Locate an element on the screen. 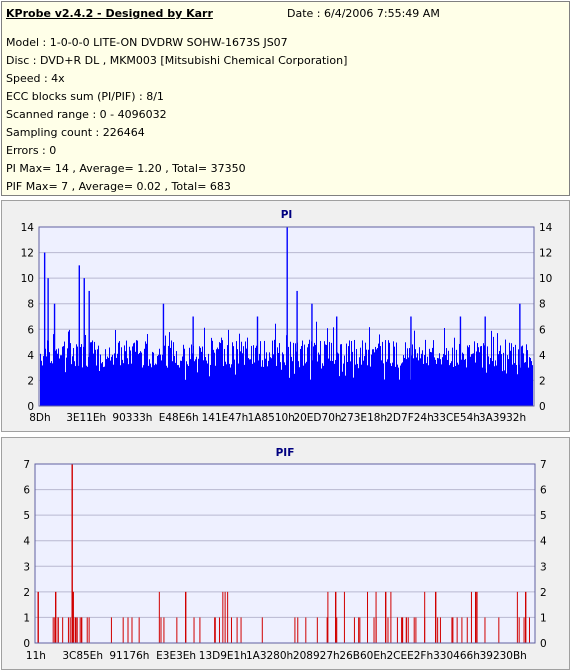 The height and width of the screenshot is (672, 572). y-tick-label-right: 4 is located at coordinates (542, 356).